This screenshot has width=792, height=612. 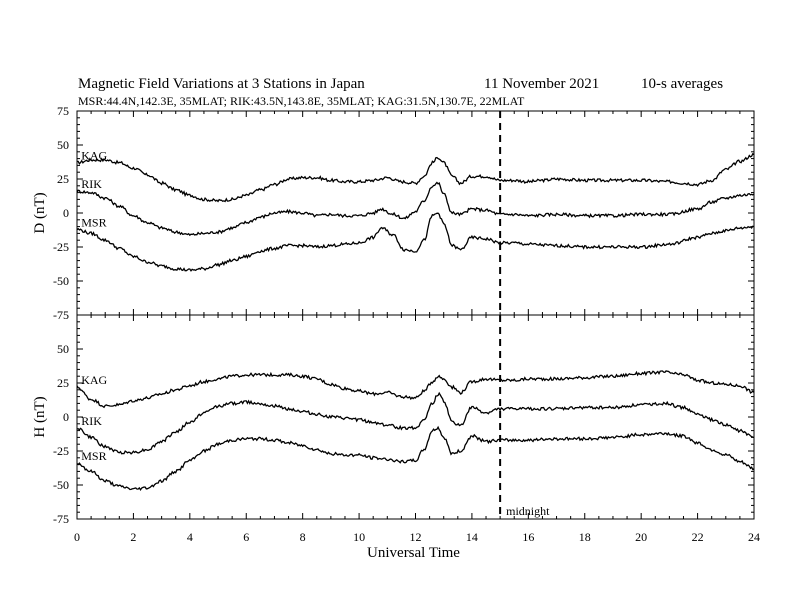 What do you see at coordinates (94, 380) in the screenshot?
I see `h-label-kag: KAG` at bounding box center [94, 380].